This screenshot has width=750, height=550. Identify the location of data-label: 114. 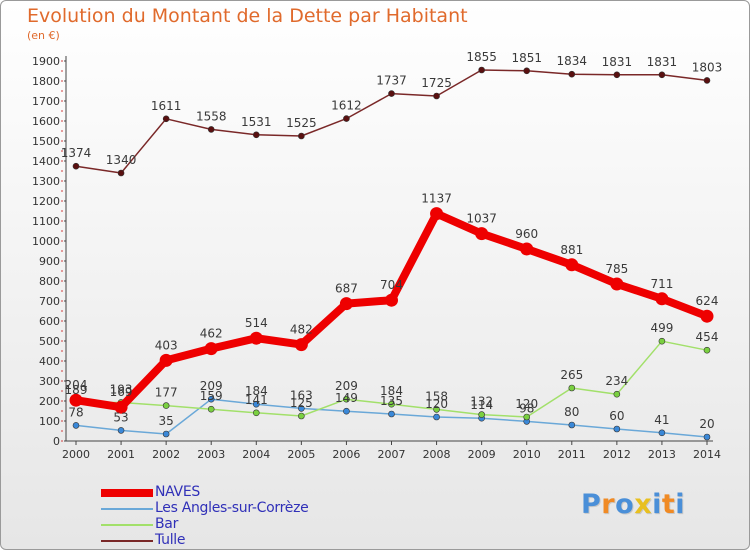
(481, 405).